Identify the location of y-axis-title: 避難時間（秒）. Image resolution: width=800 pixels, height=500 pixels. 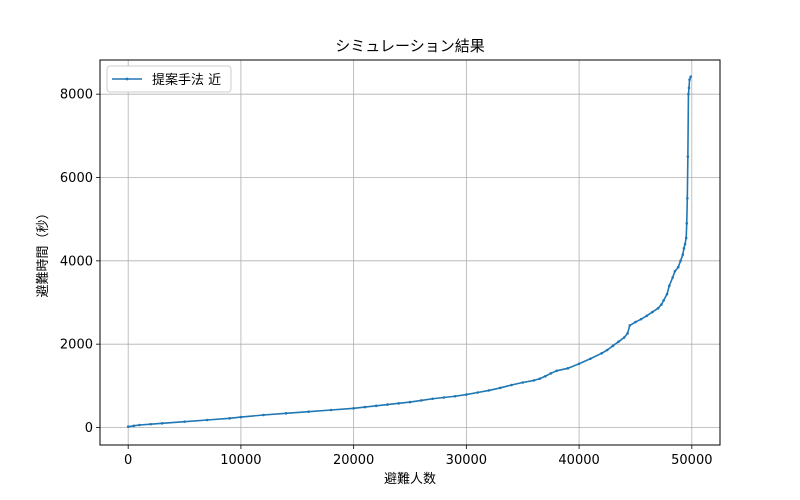
(43, 251).